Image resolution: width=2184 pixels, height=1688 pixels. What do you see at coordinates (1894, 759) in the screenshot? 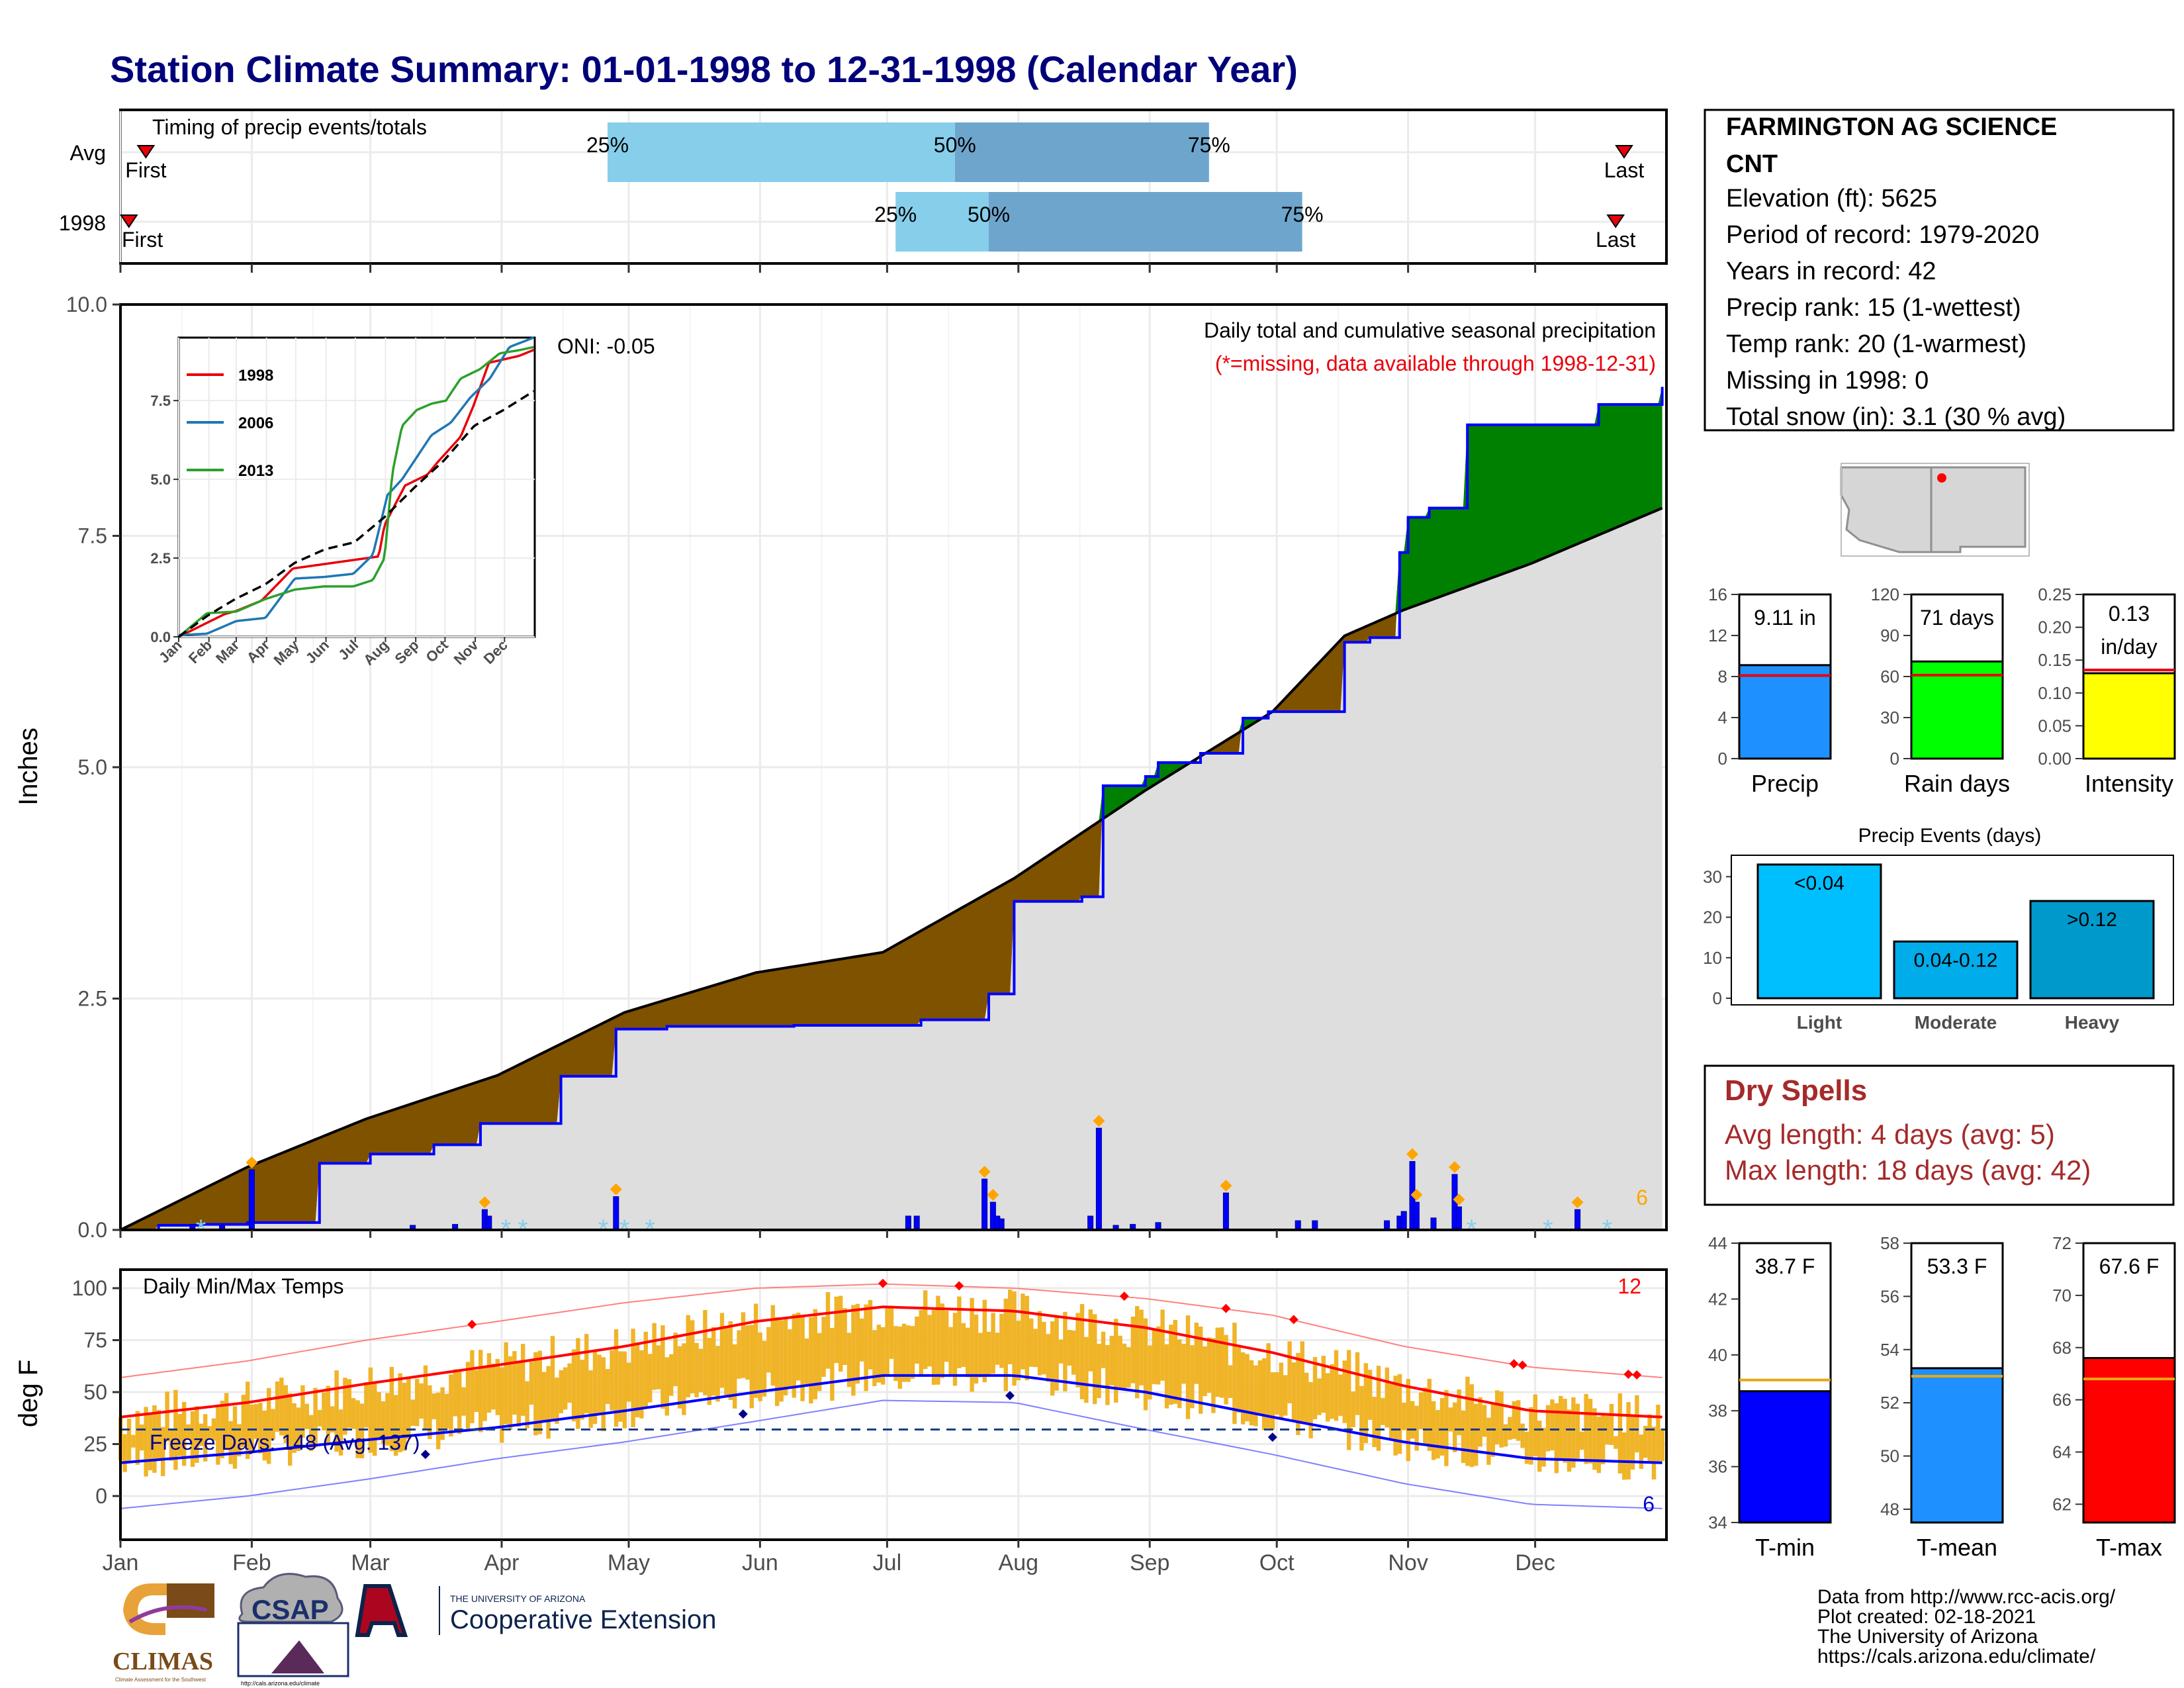
I see `rain-days-y-tick-label: 0` at bounding box center [1894, 759].